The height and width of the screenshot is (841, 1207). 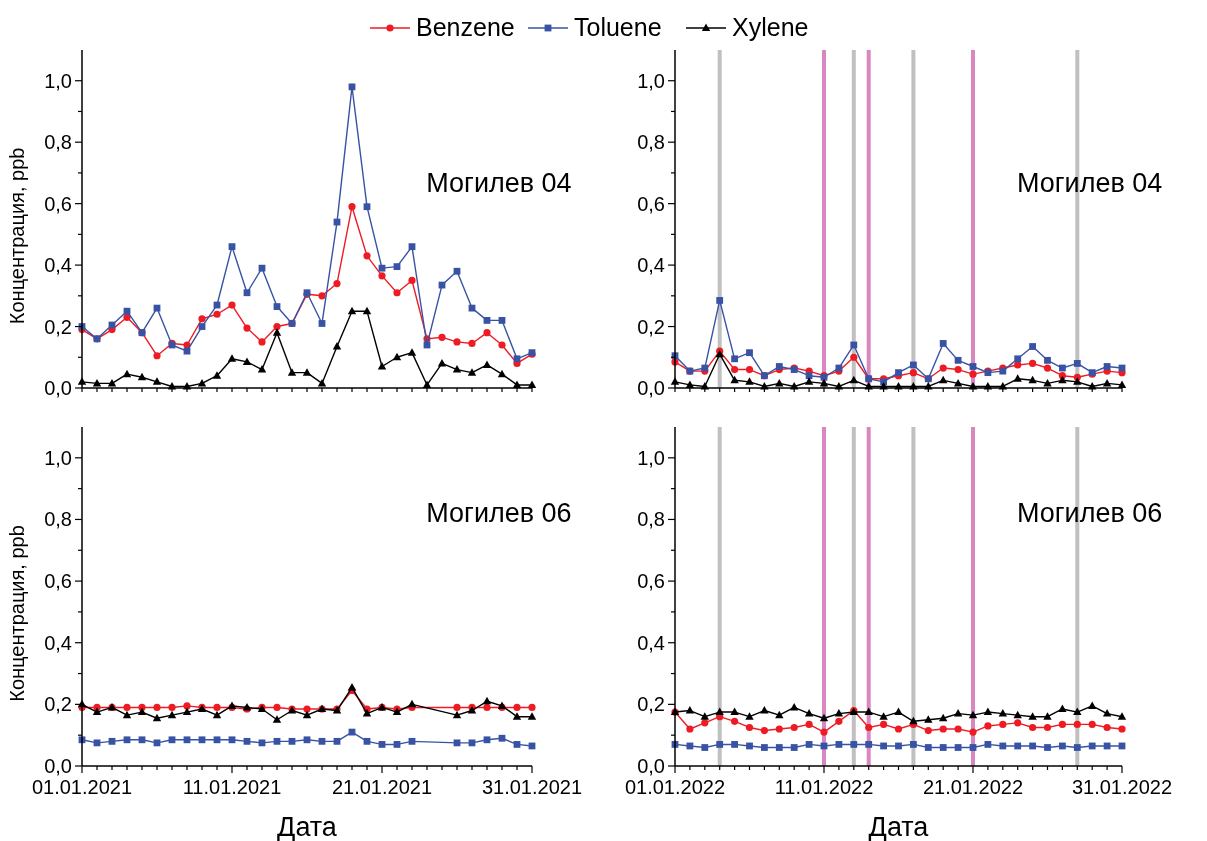 What do you see at coordinates (532, 787) in the screenshot?
I see `x-tick-label: 31.01.2021` at bounding box center [532, 787].